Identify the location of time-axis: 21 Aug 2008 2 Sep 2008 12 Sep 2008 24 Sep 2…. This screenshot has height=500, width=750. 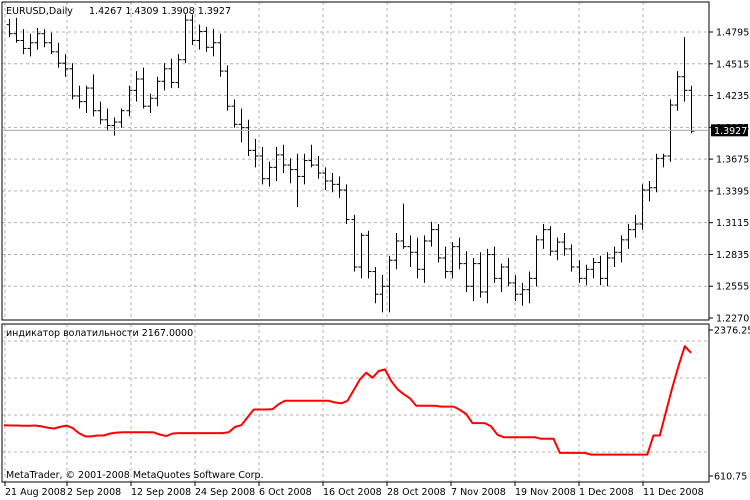
(354, 490).